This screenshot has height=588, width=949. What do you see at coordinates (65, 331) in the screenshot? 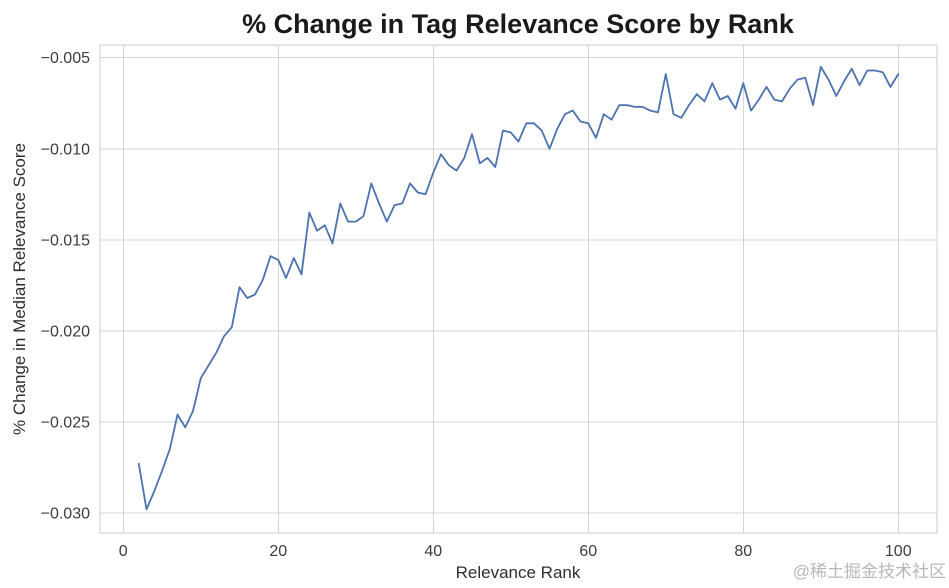
I see `y-tick-label: −0.020` at bounding box center [65, 331].